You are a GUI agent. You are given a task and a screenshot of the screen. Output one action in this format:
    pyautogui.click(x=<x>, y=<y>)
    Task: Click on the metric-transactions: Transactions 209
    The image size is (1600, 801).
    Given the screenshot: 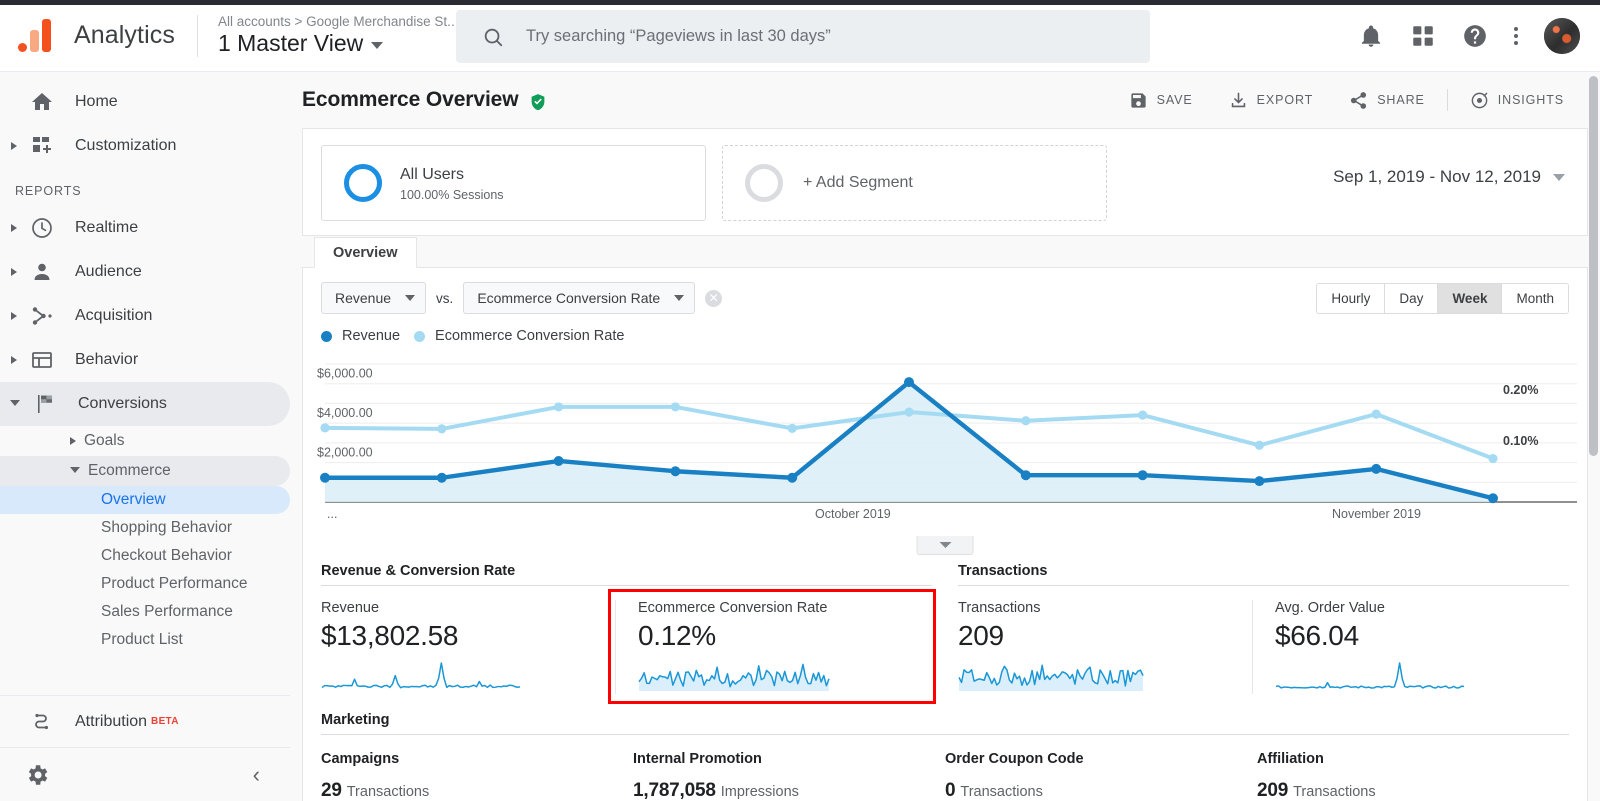 What is the action you would take?
    pyautogui.click(x=1105, y=647)
    